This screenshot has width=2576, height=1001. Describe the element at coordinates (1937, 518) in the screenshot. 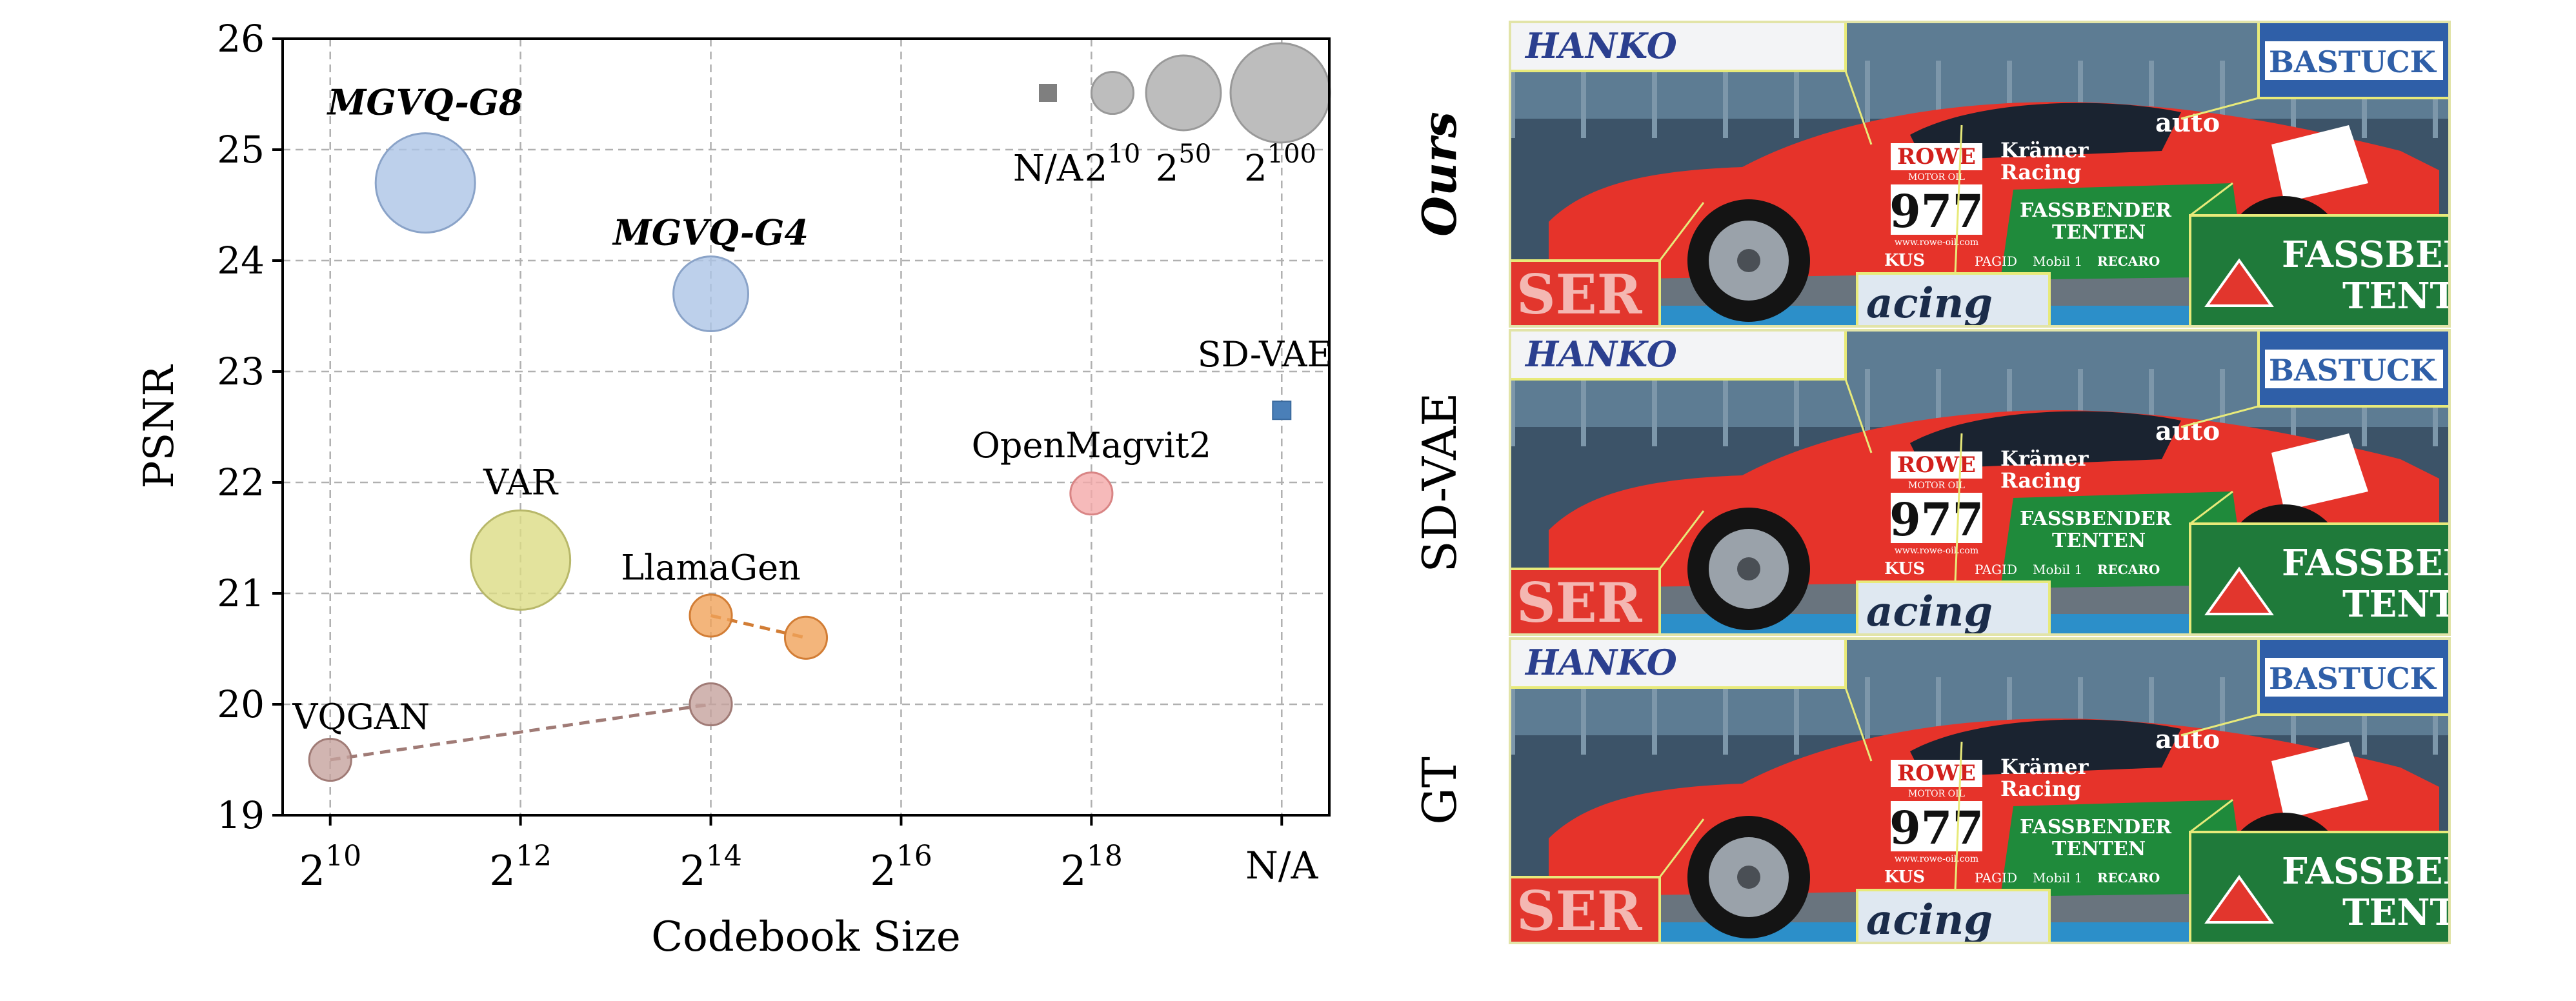

I see `number-plate` at that location.